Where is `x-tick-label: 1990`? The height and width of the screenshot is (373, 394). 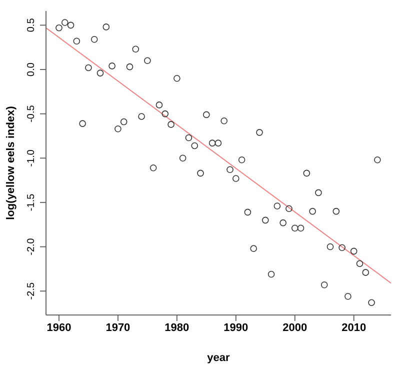 x-tick-label: 1990 is located at coordinates (236, 328).